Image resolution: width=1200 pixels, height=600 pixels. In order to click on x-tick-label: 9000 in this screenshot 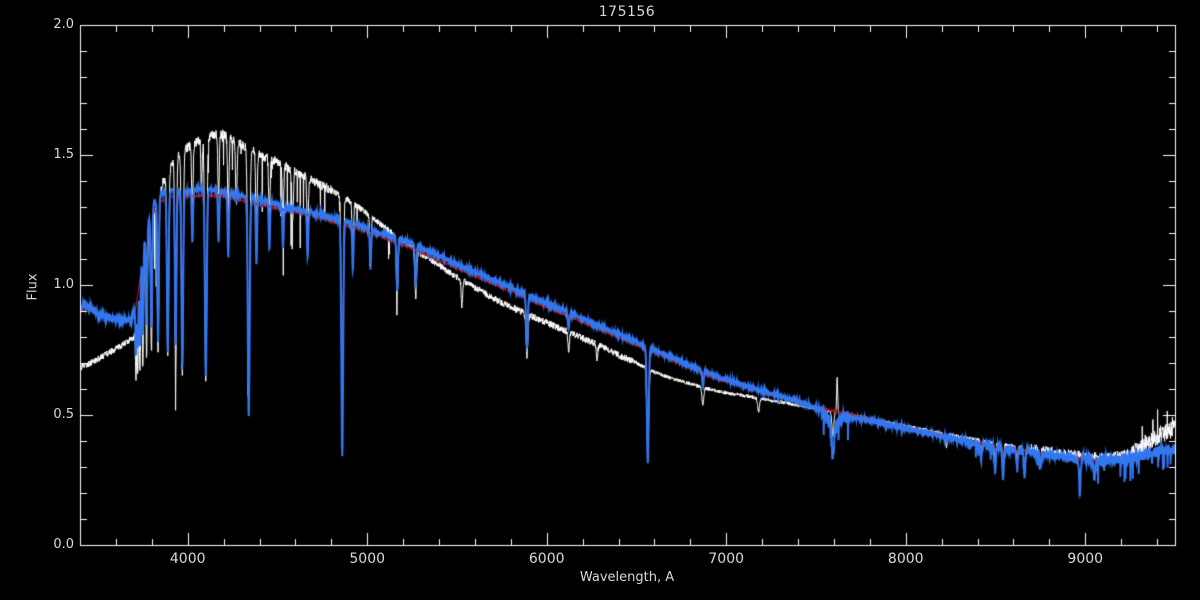, I will do `click(1085, 559)`.